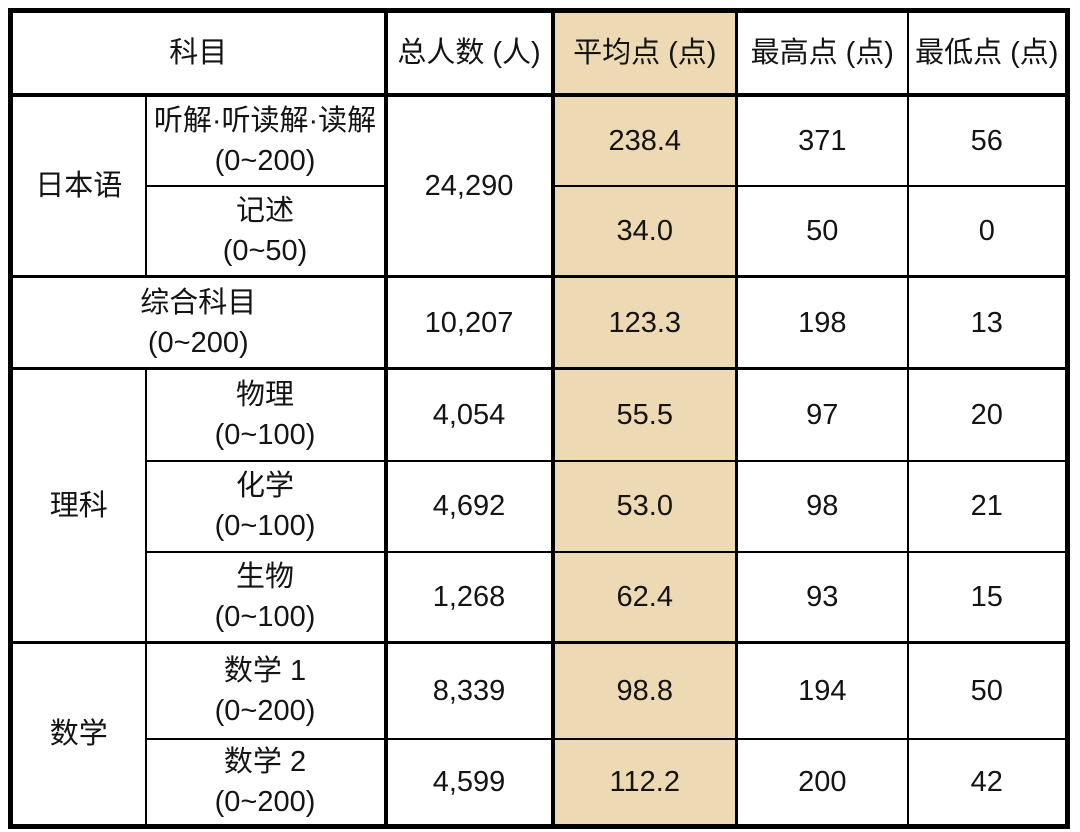  What do you see at coordinates (987, 140) in the screenshot?
I see `min-cell: 56` at bounding box center [987, 140].